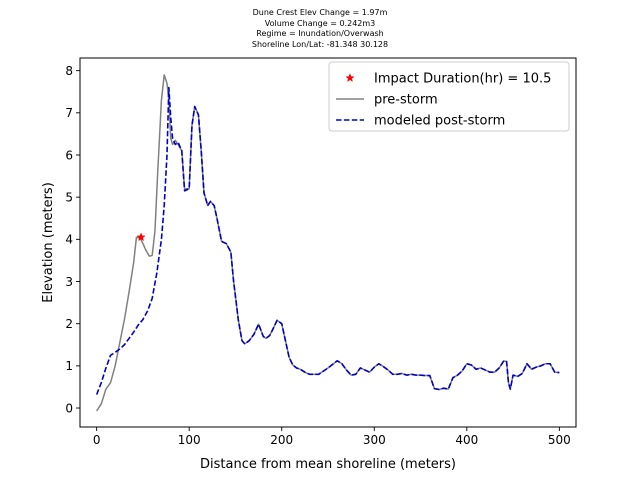  What do you see at coordinates (69, 240) in the screenshot?
I see `y-tick-label: 4` at bounding box center [69, 240].